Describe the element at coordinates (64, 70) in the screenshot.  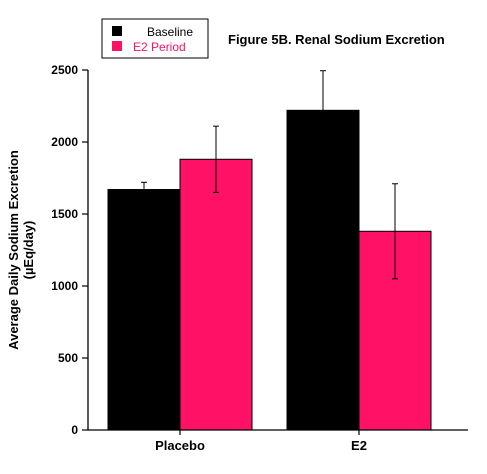
I see `y-tick-label: 2500` at that location.